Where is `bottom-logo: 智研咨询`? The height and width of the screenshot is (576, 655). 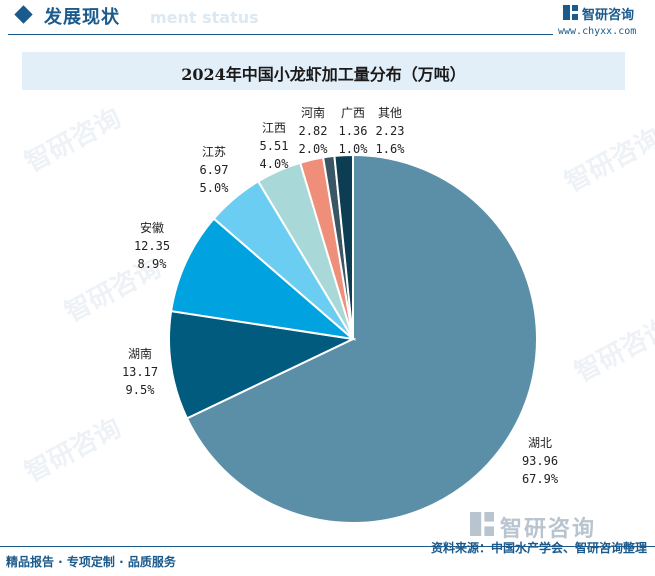 bottom-logo: 智研咨询 is located at coordinates (557, 526).